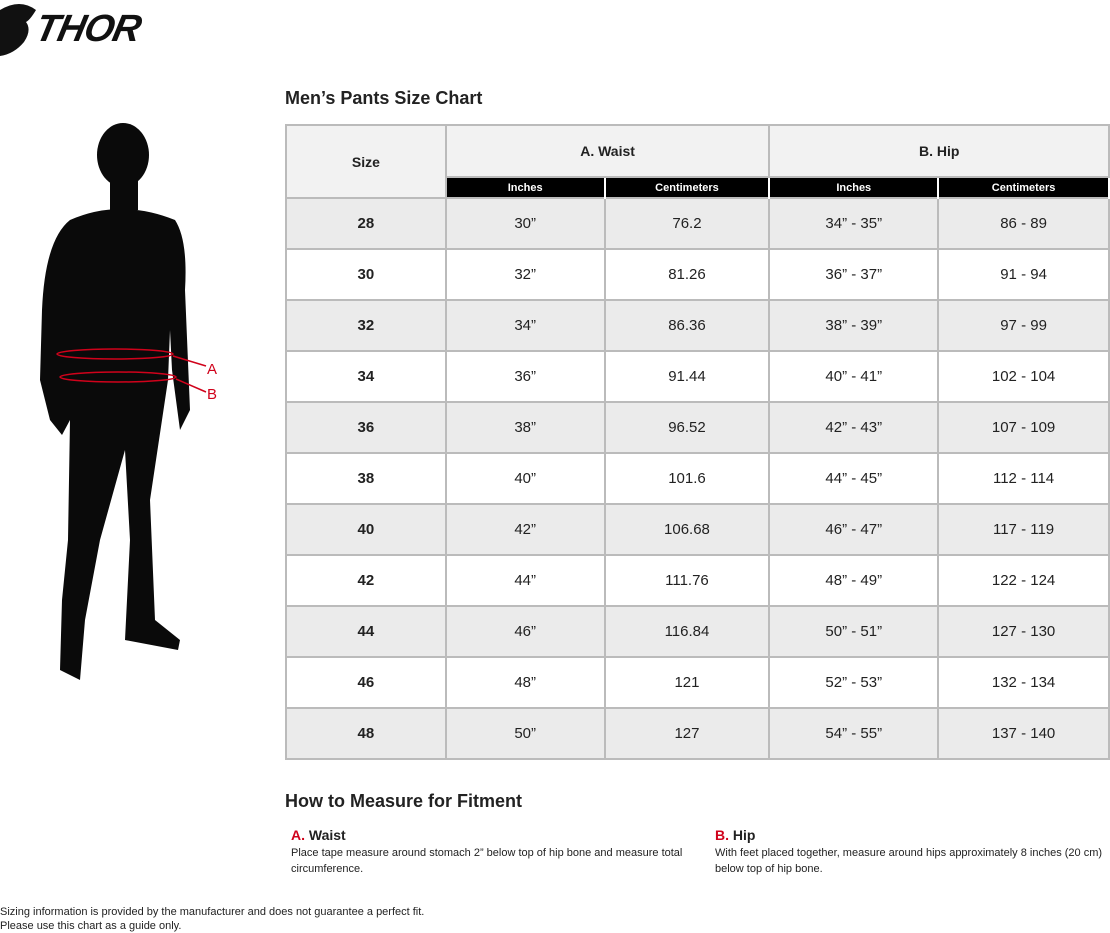 The width and height of the screenshot is (1110, 933). I want to click on value-cell: 40” - 41”, so click(854, 376).